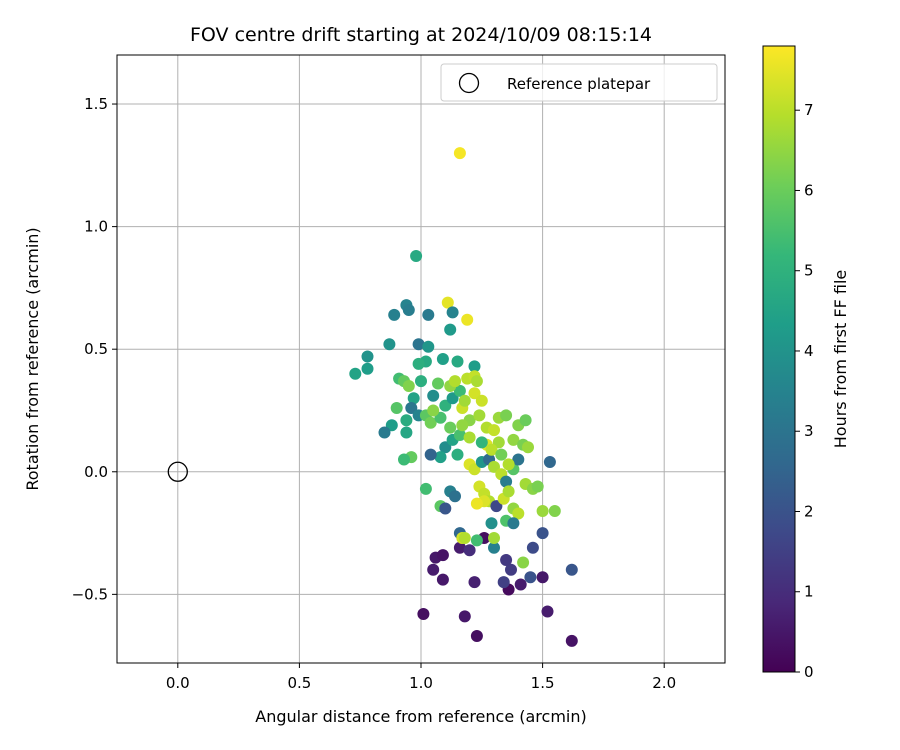 Image resolution: width=900 pixels, height=750 pixels. Describe the element at coordinates (809, 431) in the screenshot. I see `colorbar-tick-label: 3` at that location.